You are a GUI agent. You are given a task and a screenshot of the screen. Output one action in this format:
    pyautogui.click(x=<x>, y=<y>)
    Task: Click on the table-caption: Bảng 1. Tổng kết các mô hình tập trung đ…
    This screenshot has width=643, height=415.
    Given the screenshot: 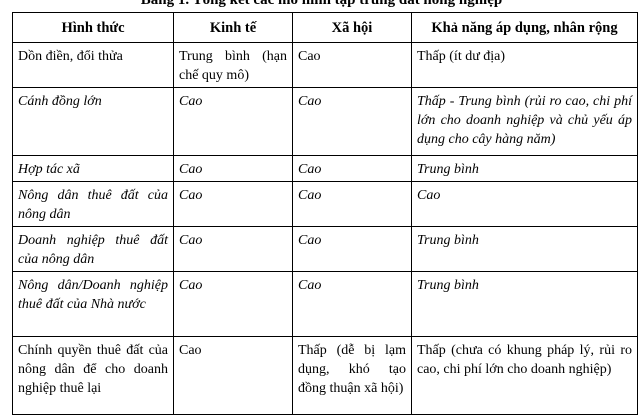 What is the action you would take?
    pyautogui.click(x=321, y=4)
    